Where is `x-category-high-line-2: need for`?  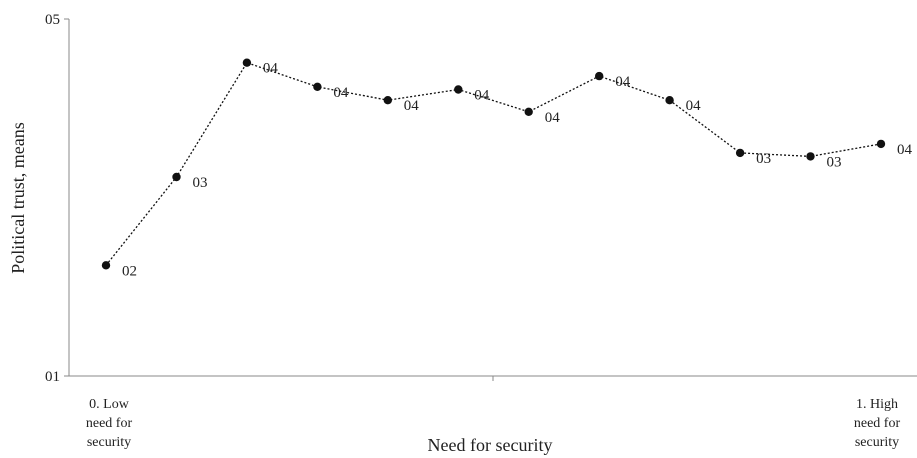
x-category-high-line-2: need for is located at coordinates (877, 423).